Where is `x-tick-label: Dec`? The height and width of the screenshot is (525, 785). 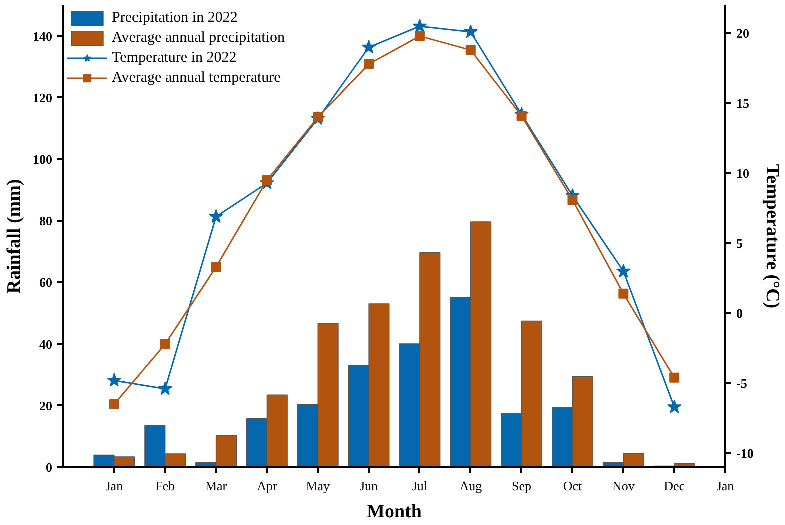 x-tick-label: Dec is located at coordinates (675, 486).